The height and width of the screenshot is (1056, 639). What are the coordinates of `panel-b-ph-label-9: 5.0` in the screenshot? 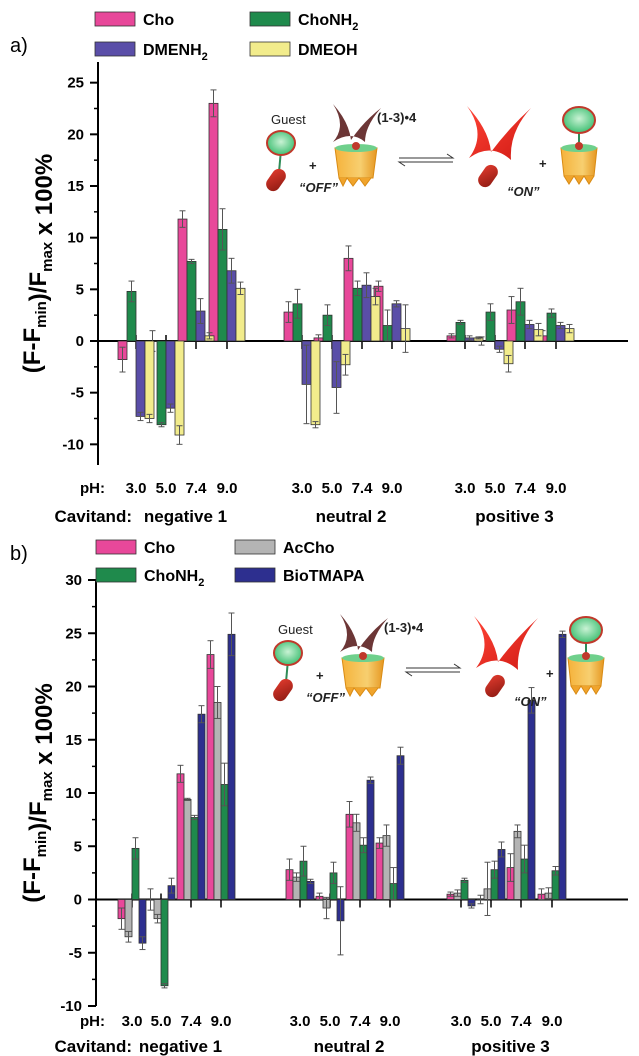 It's located at (491, 1021).